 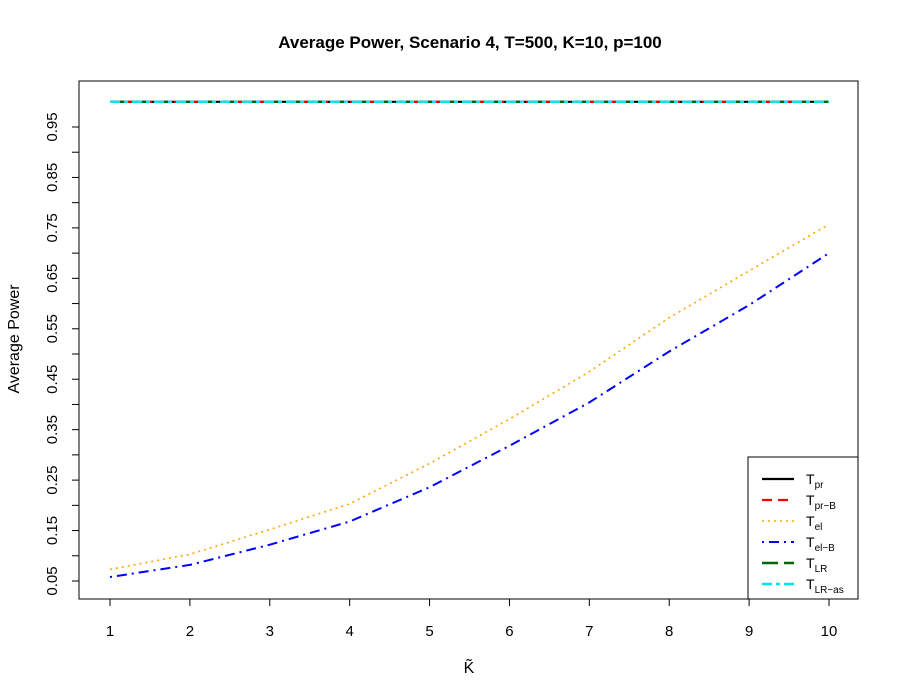 I want to click on y-tick-label: 0.95, so click(x=52, y=126).